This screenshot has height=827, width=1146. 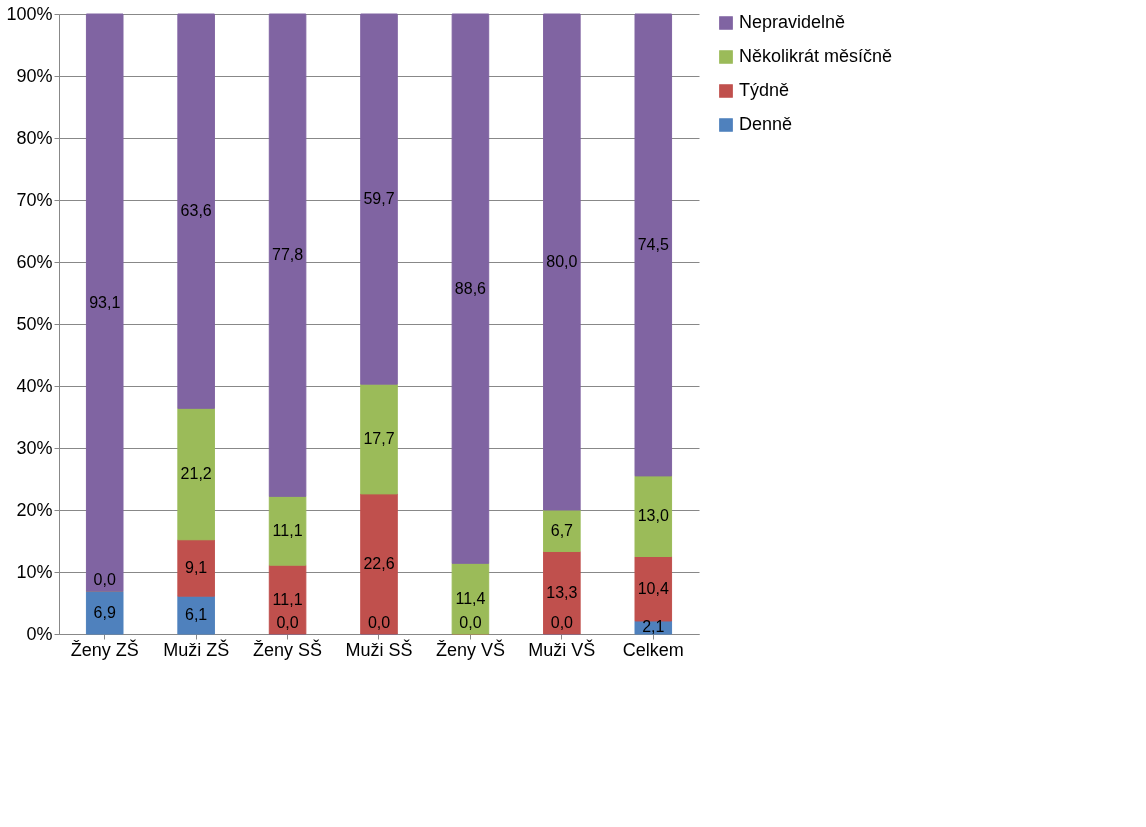 What do you see at coordinates (562, 530) in the screenshot?
I see `data-label: 6,7` at bounding box center [562, 530].